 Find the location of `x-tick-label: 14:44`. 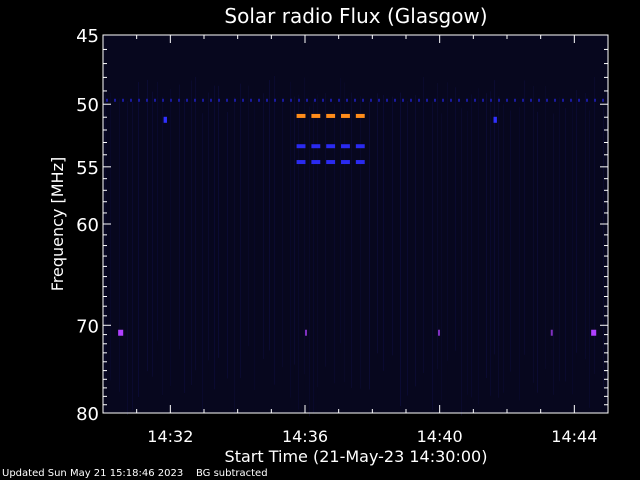

x-tick-label: 14:44 is located at coordinates (574, 436).